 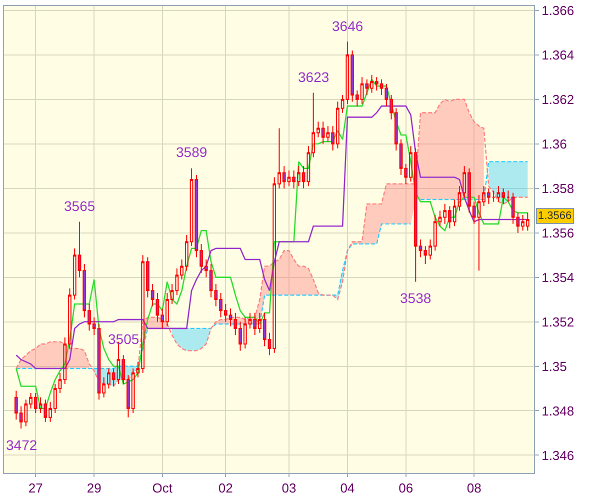 I want to click on y-tick-label: 1.36, so click(x=554, y=144).